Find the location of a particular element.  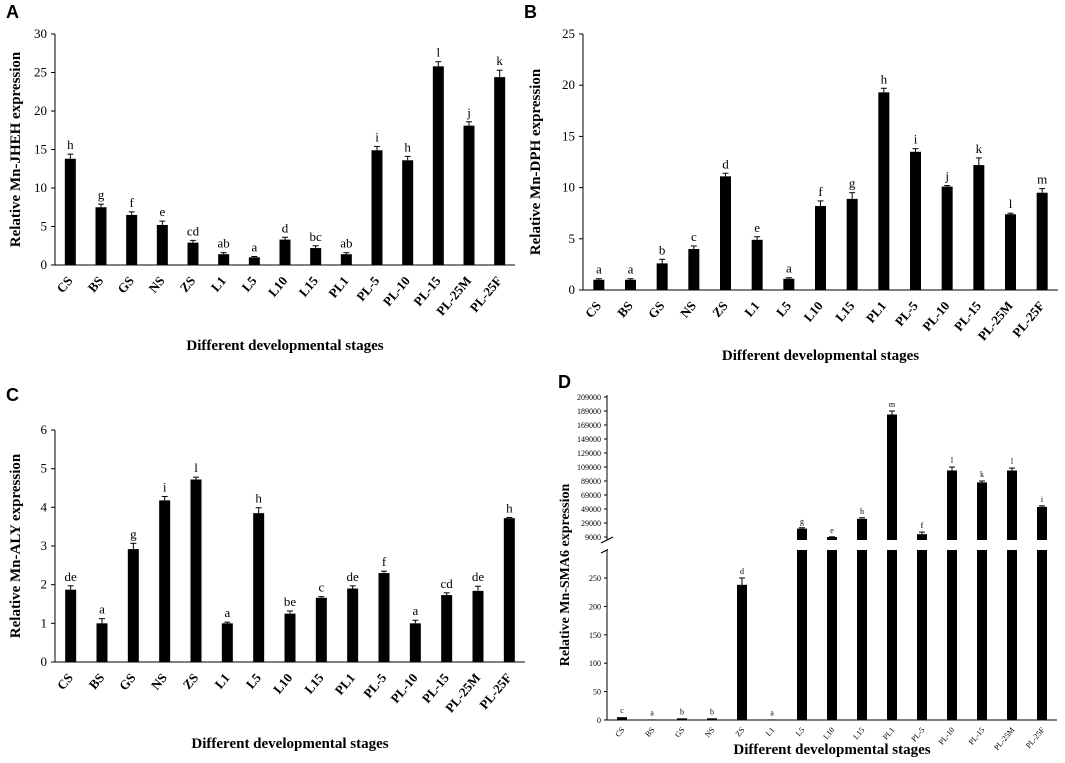

x-category-label: PL-25M is located at coordinates (995, 320).